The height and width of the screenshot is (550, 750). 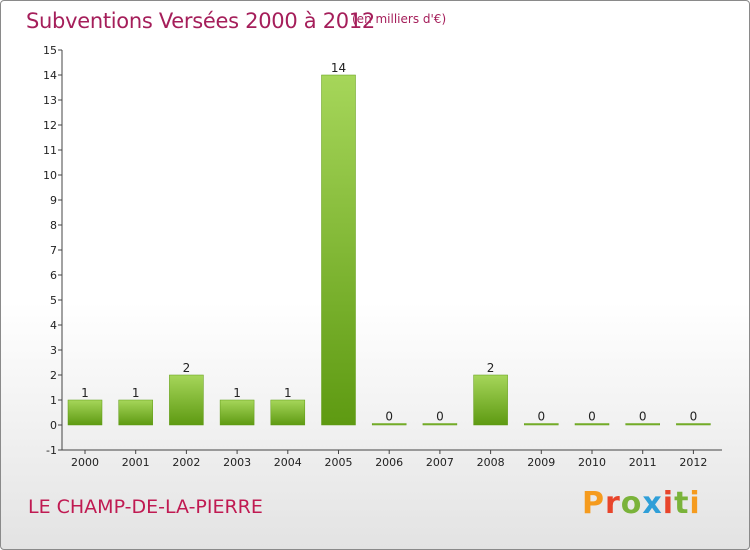 I want to click on x-tick-label: 2007, so click(x=440, y=462).